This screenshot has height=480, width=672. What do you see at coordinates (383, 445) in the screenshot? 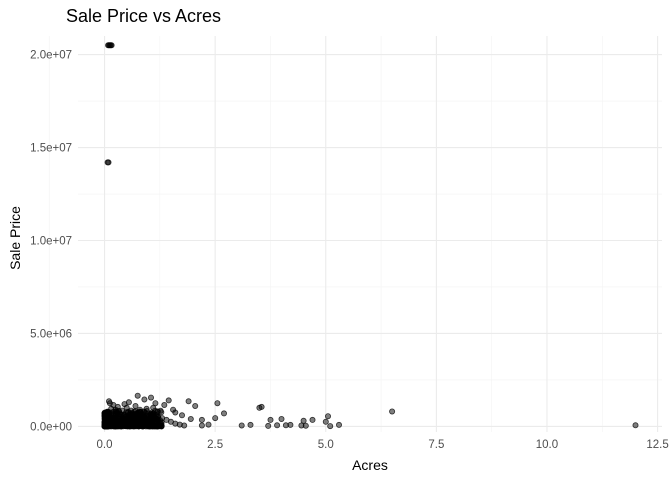
I see `x-axis-ticks: 0.0 2.5 5.0 7.5 10.0 12.5` at bounding box center [383, 445].